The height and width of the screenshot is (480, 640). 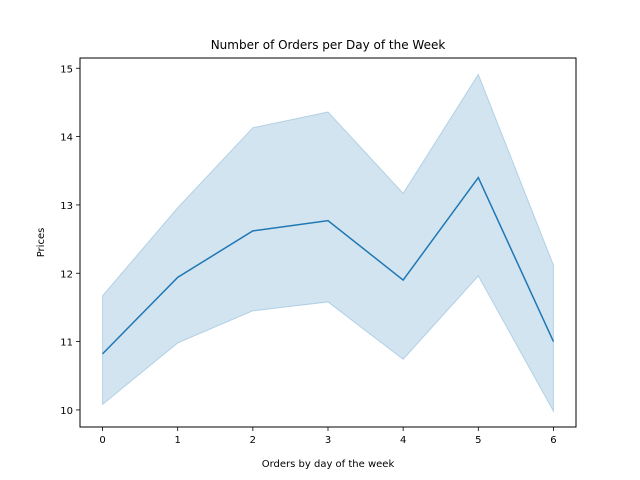 What do you see at coordinates (478, 440) in the screenshot?
I see `x-tick-label: 5` at bounding box center [478, 440].